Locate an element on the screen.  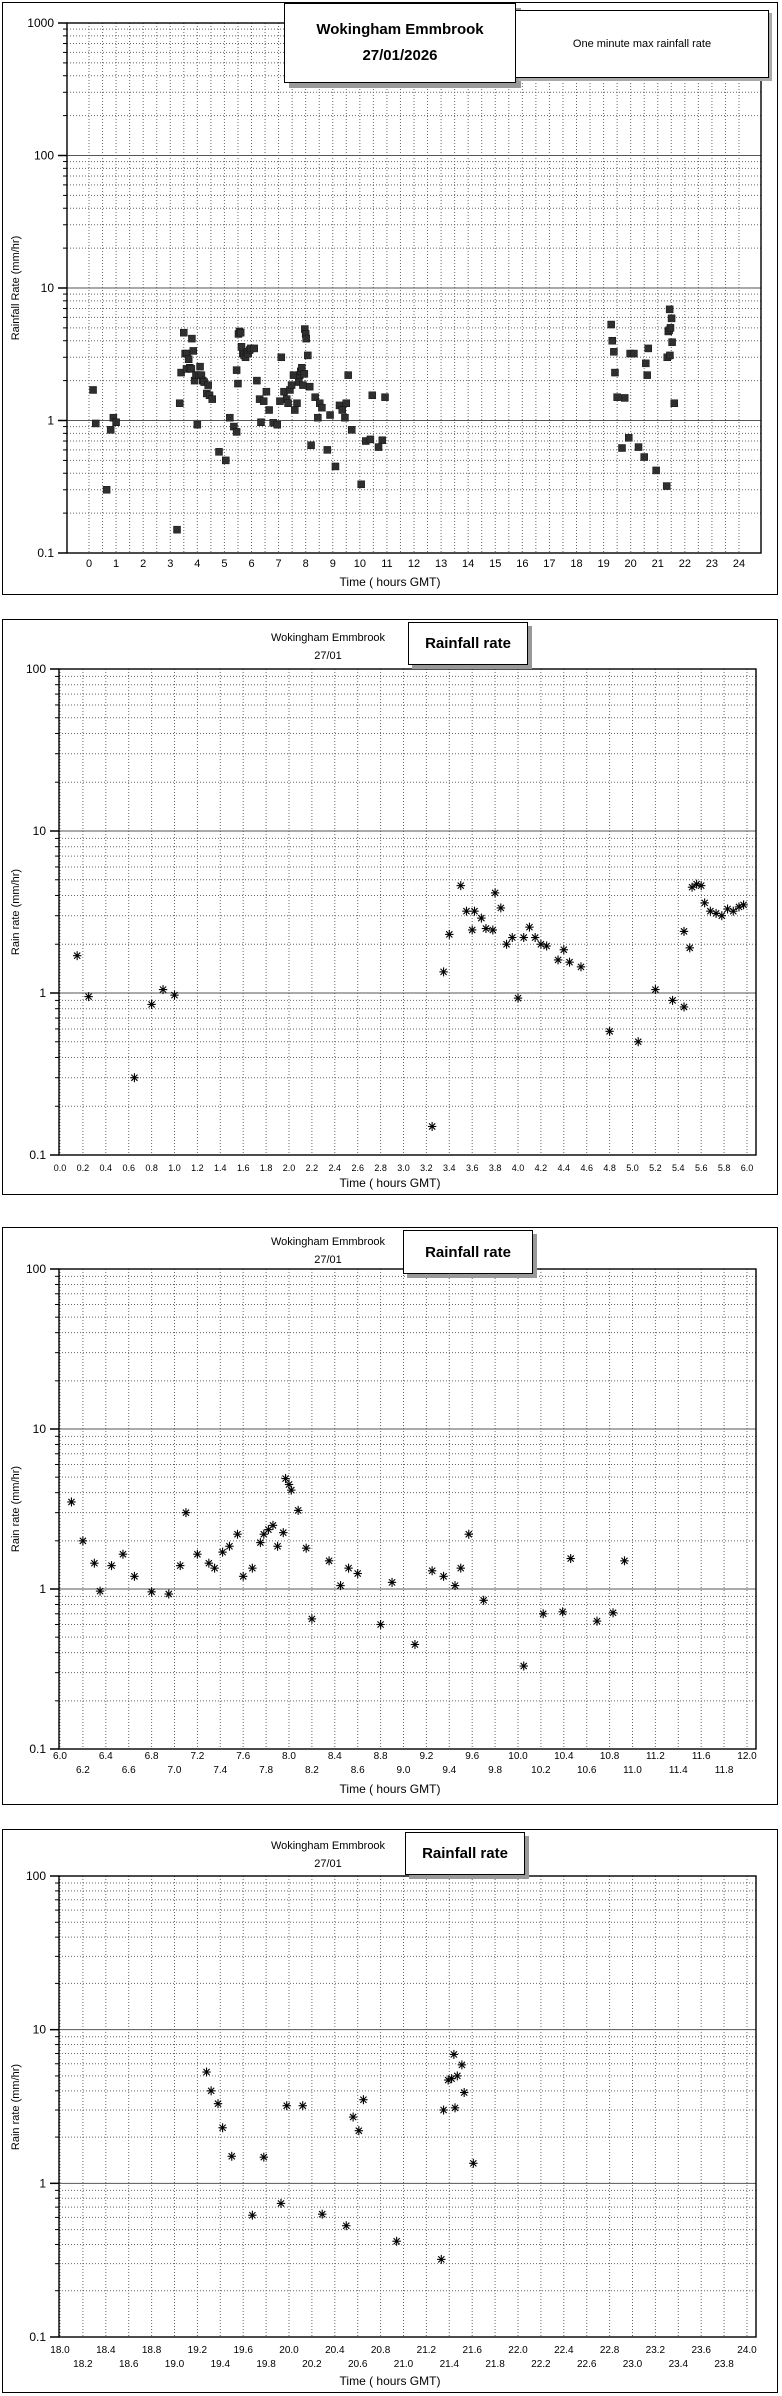
svg-text: 11.2 is located at coordinates (655, 1756).